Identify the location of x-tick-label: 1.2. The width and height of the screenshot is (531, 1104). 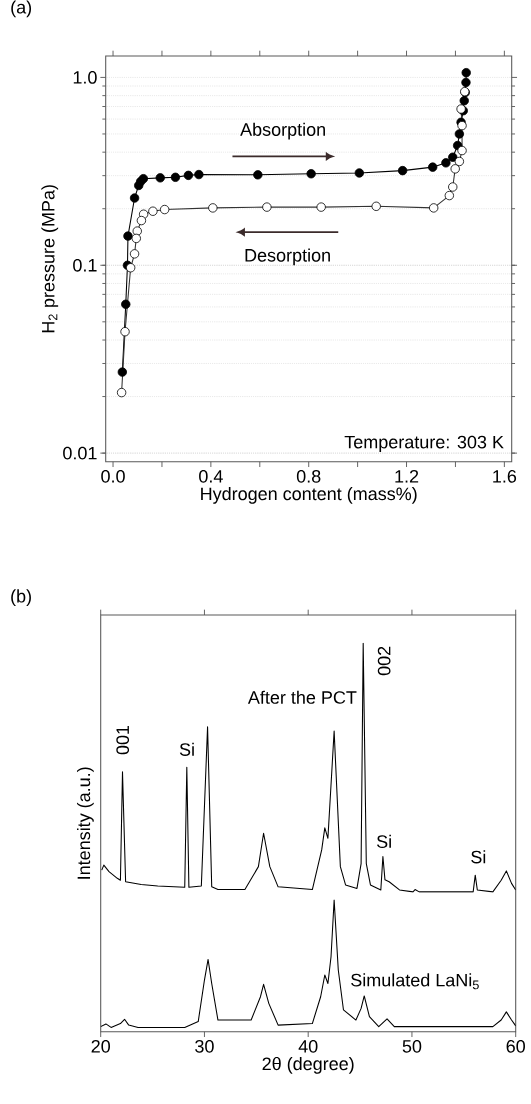
(407, 476).